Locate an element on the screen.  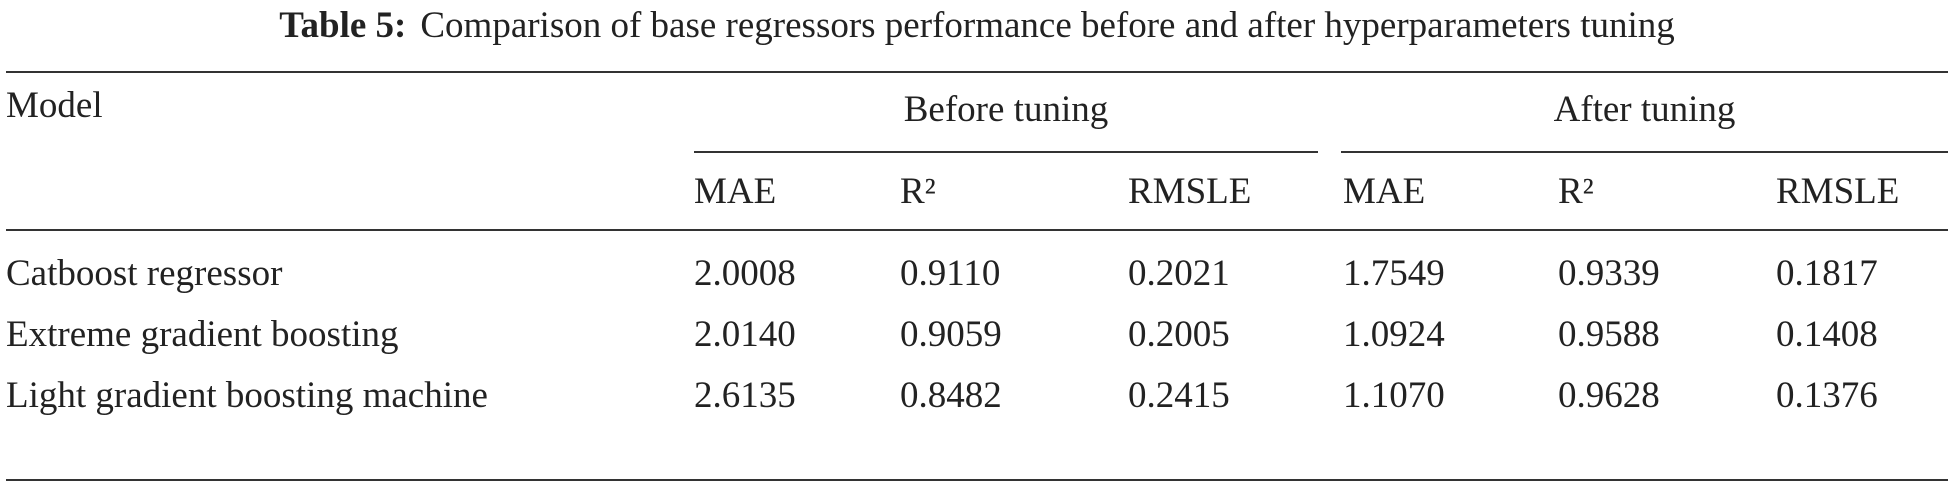
model-header: Model is located at coordinates (54, 105).